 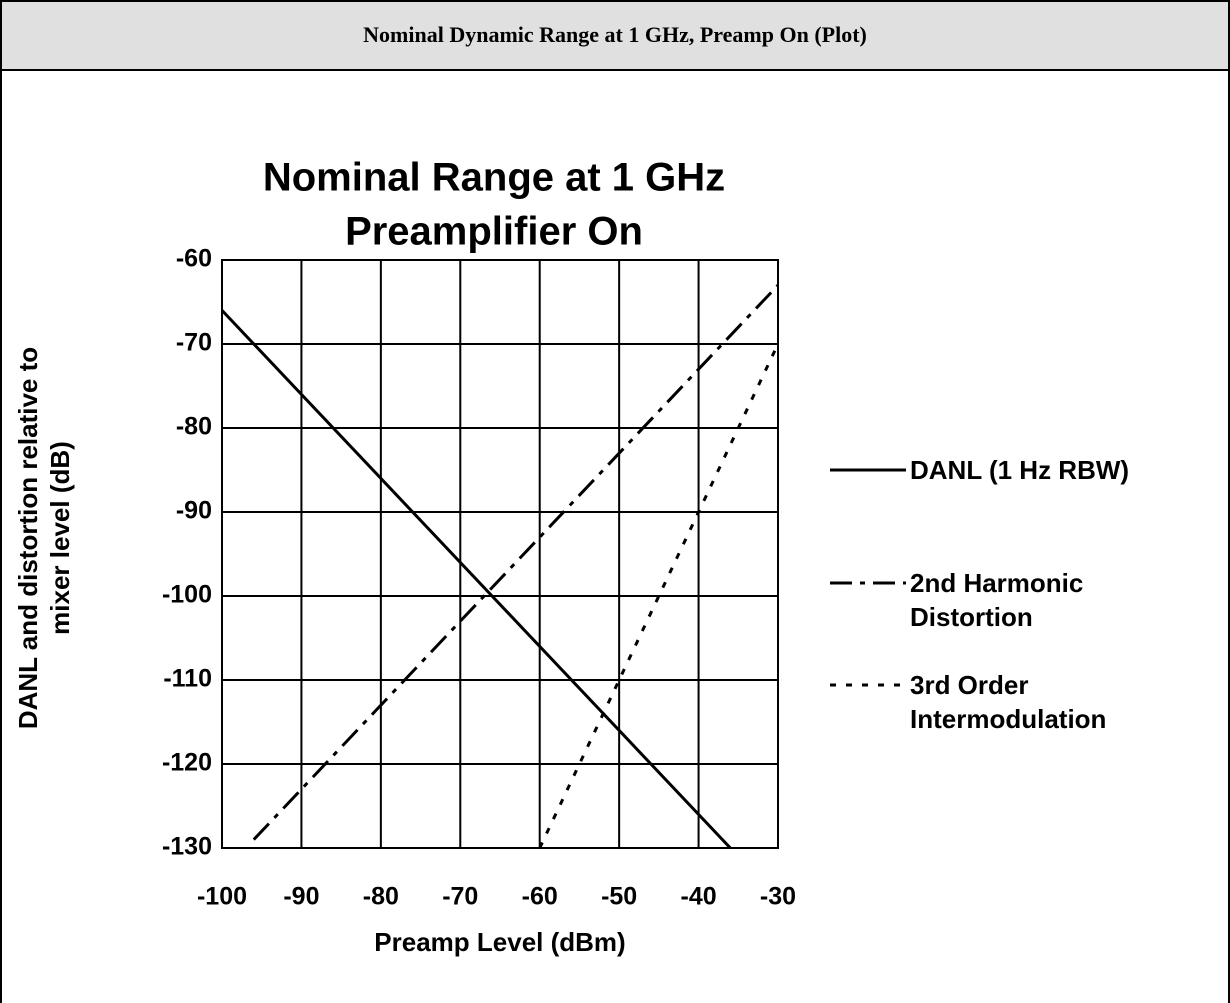 I want to click on y-tick-label: -110, so click(x=187, y=679).